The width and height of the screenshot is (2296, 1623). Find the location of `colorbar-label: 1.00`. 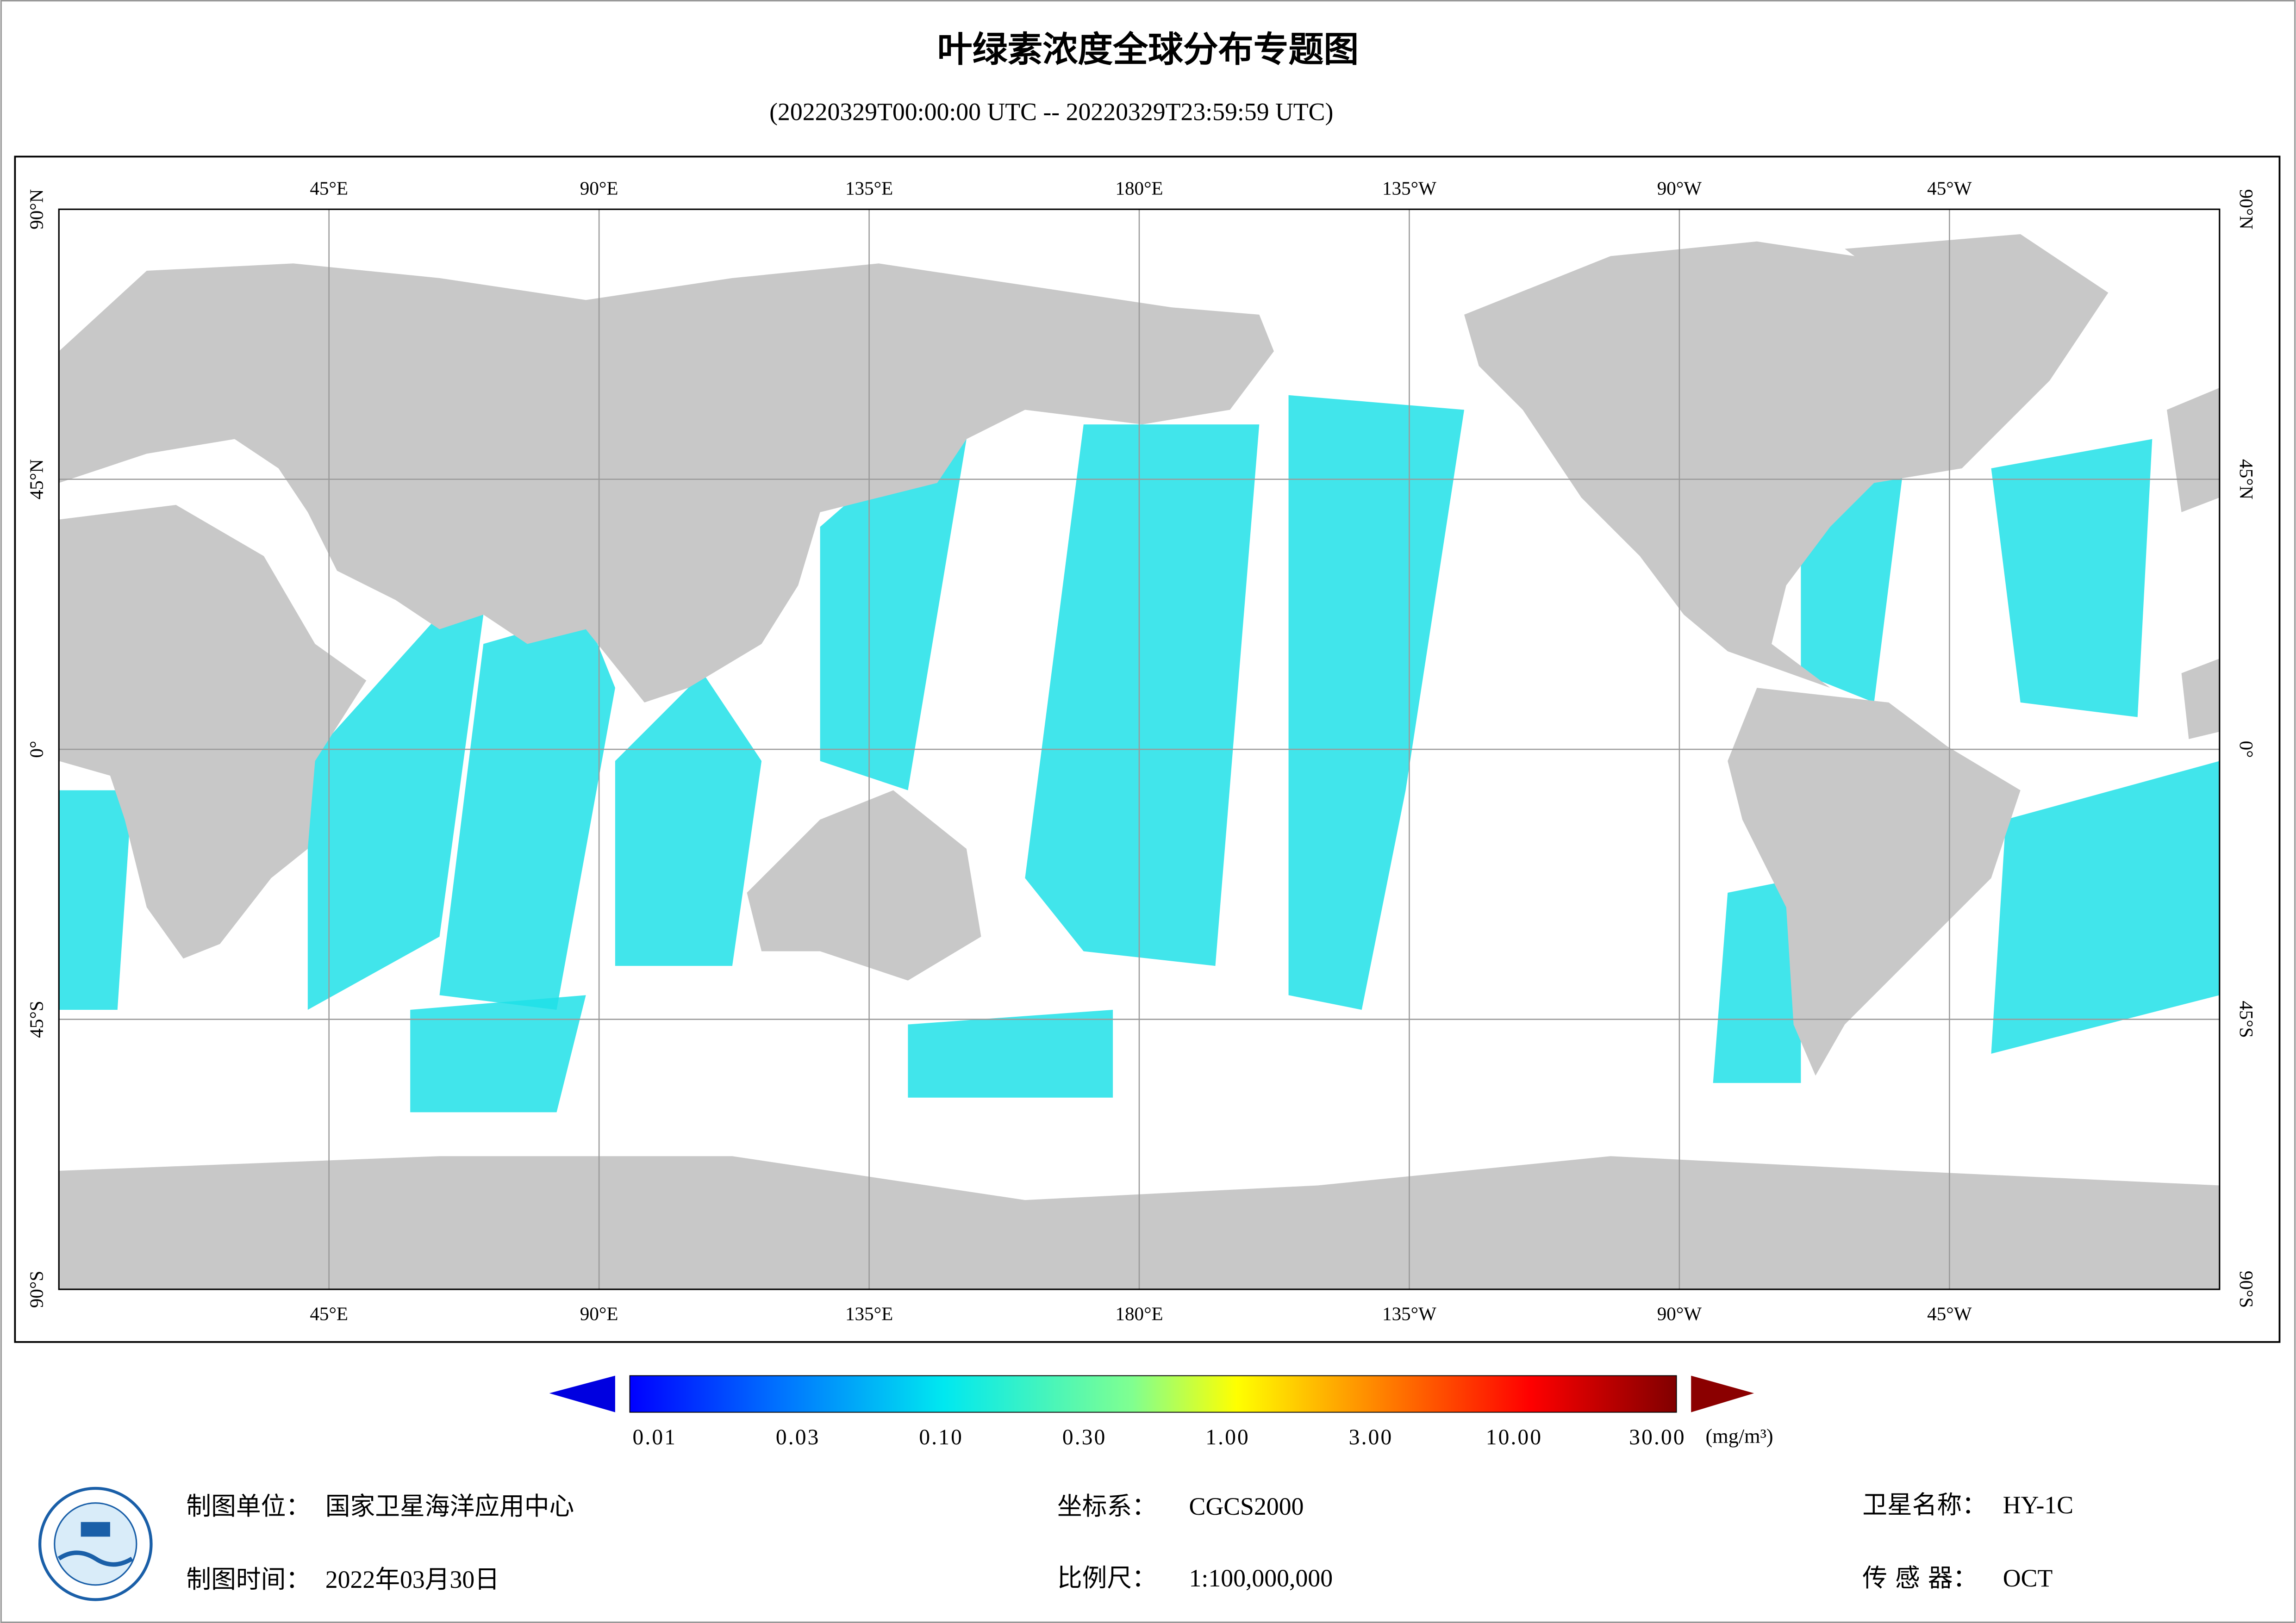

colorbar-label: 1.00 is located at coordinates (1227, 1437).